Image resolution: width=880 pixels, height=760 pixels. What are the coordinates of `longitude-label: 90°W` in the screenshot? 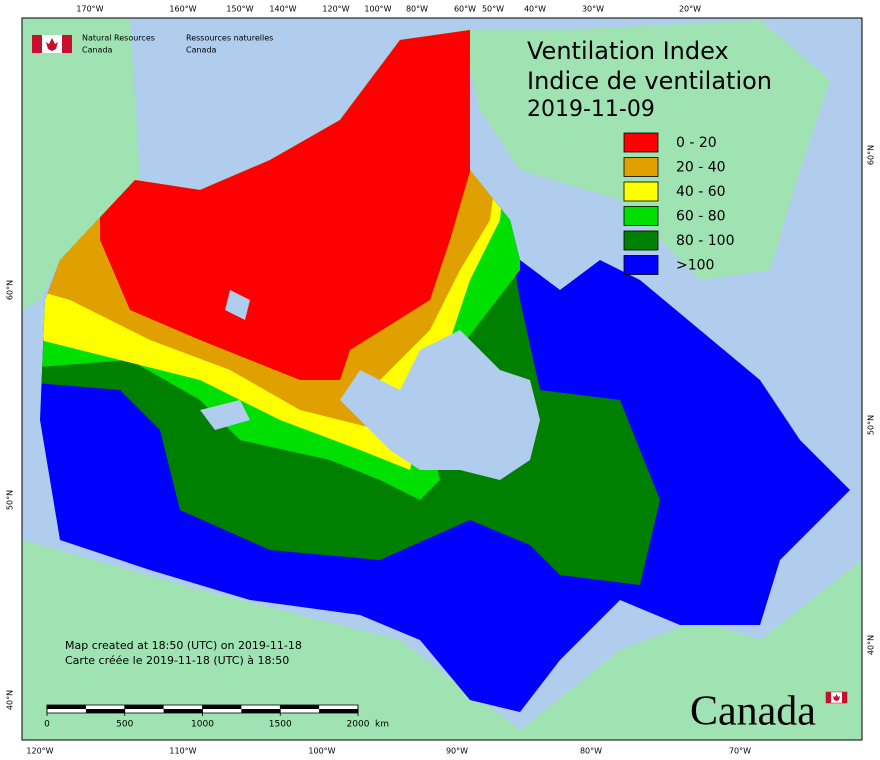 It's located at (457, 751).